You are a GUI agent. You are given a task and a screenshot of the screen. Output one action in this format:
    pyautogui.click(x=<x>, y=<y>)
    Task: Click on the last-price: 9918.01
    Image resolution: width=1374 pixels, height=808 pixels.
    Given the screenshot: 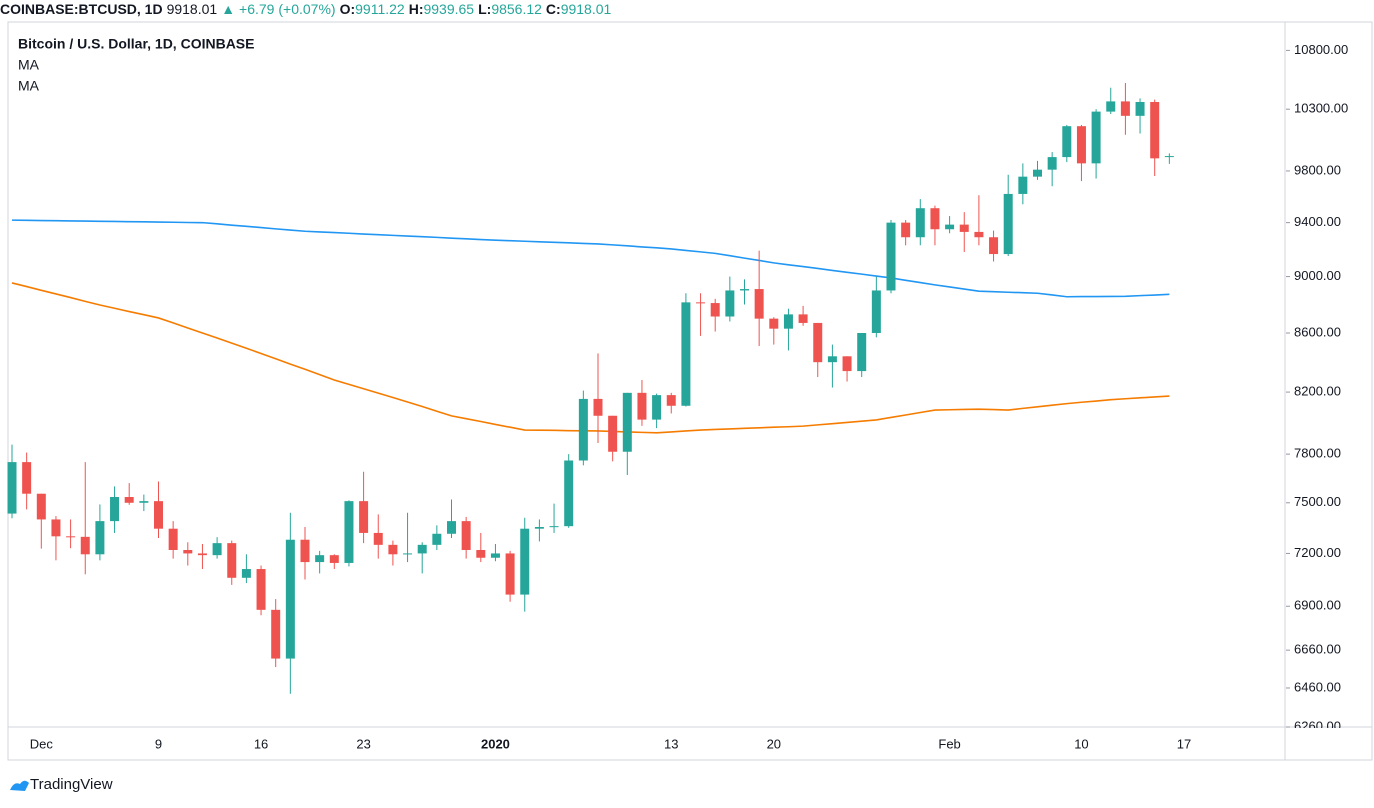 What is the action you would take?
    pyautogui.click(x=192, y=9)
    